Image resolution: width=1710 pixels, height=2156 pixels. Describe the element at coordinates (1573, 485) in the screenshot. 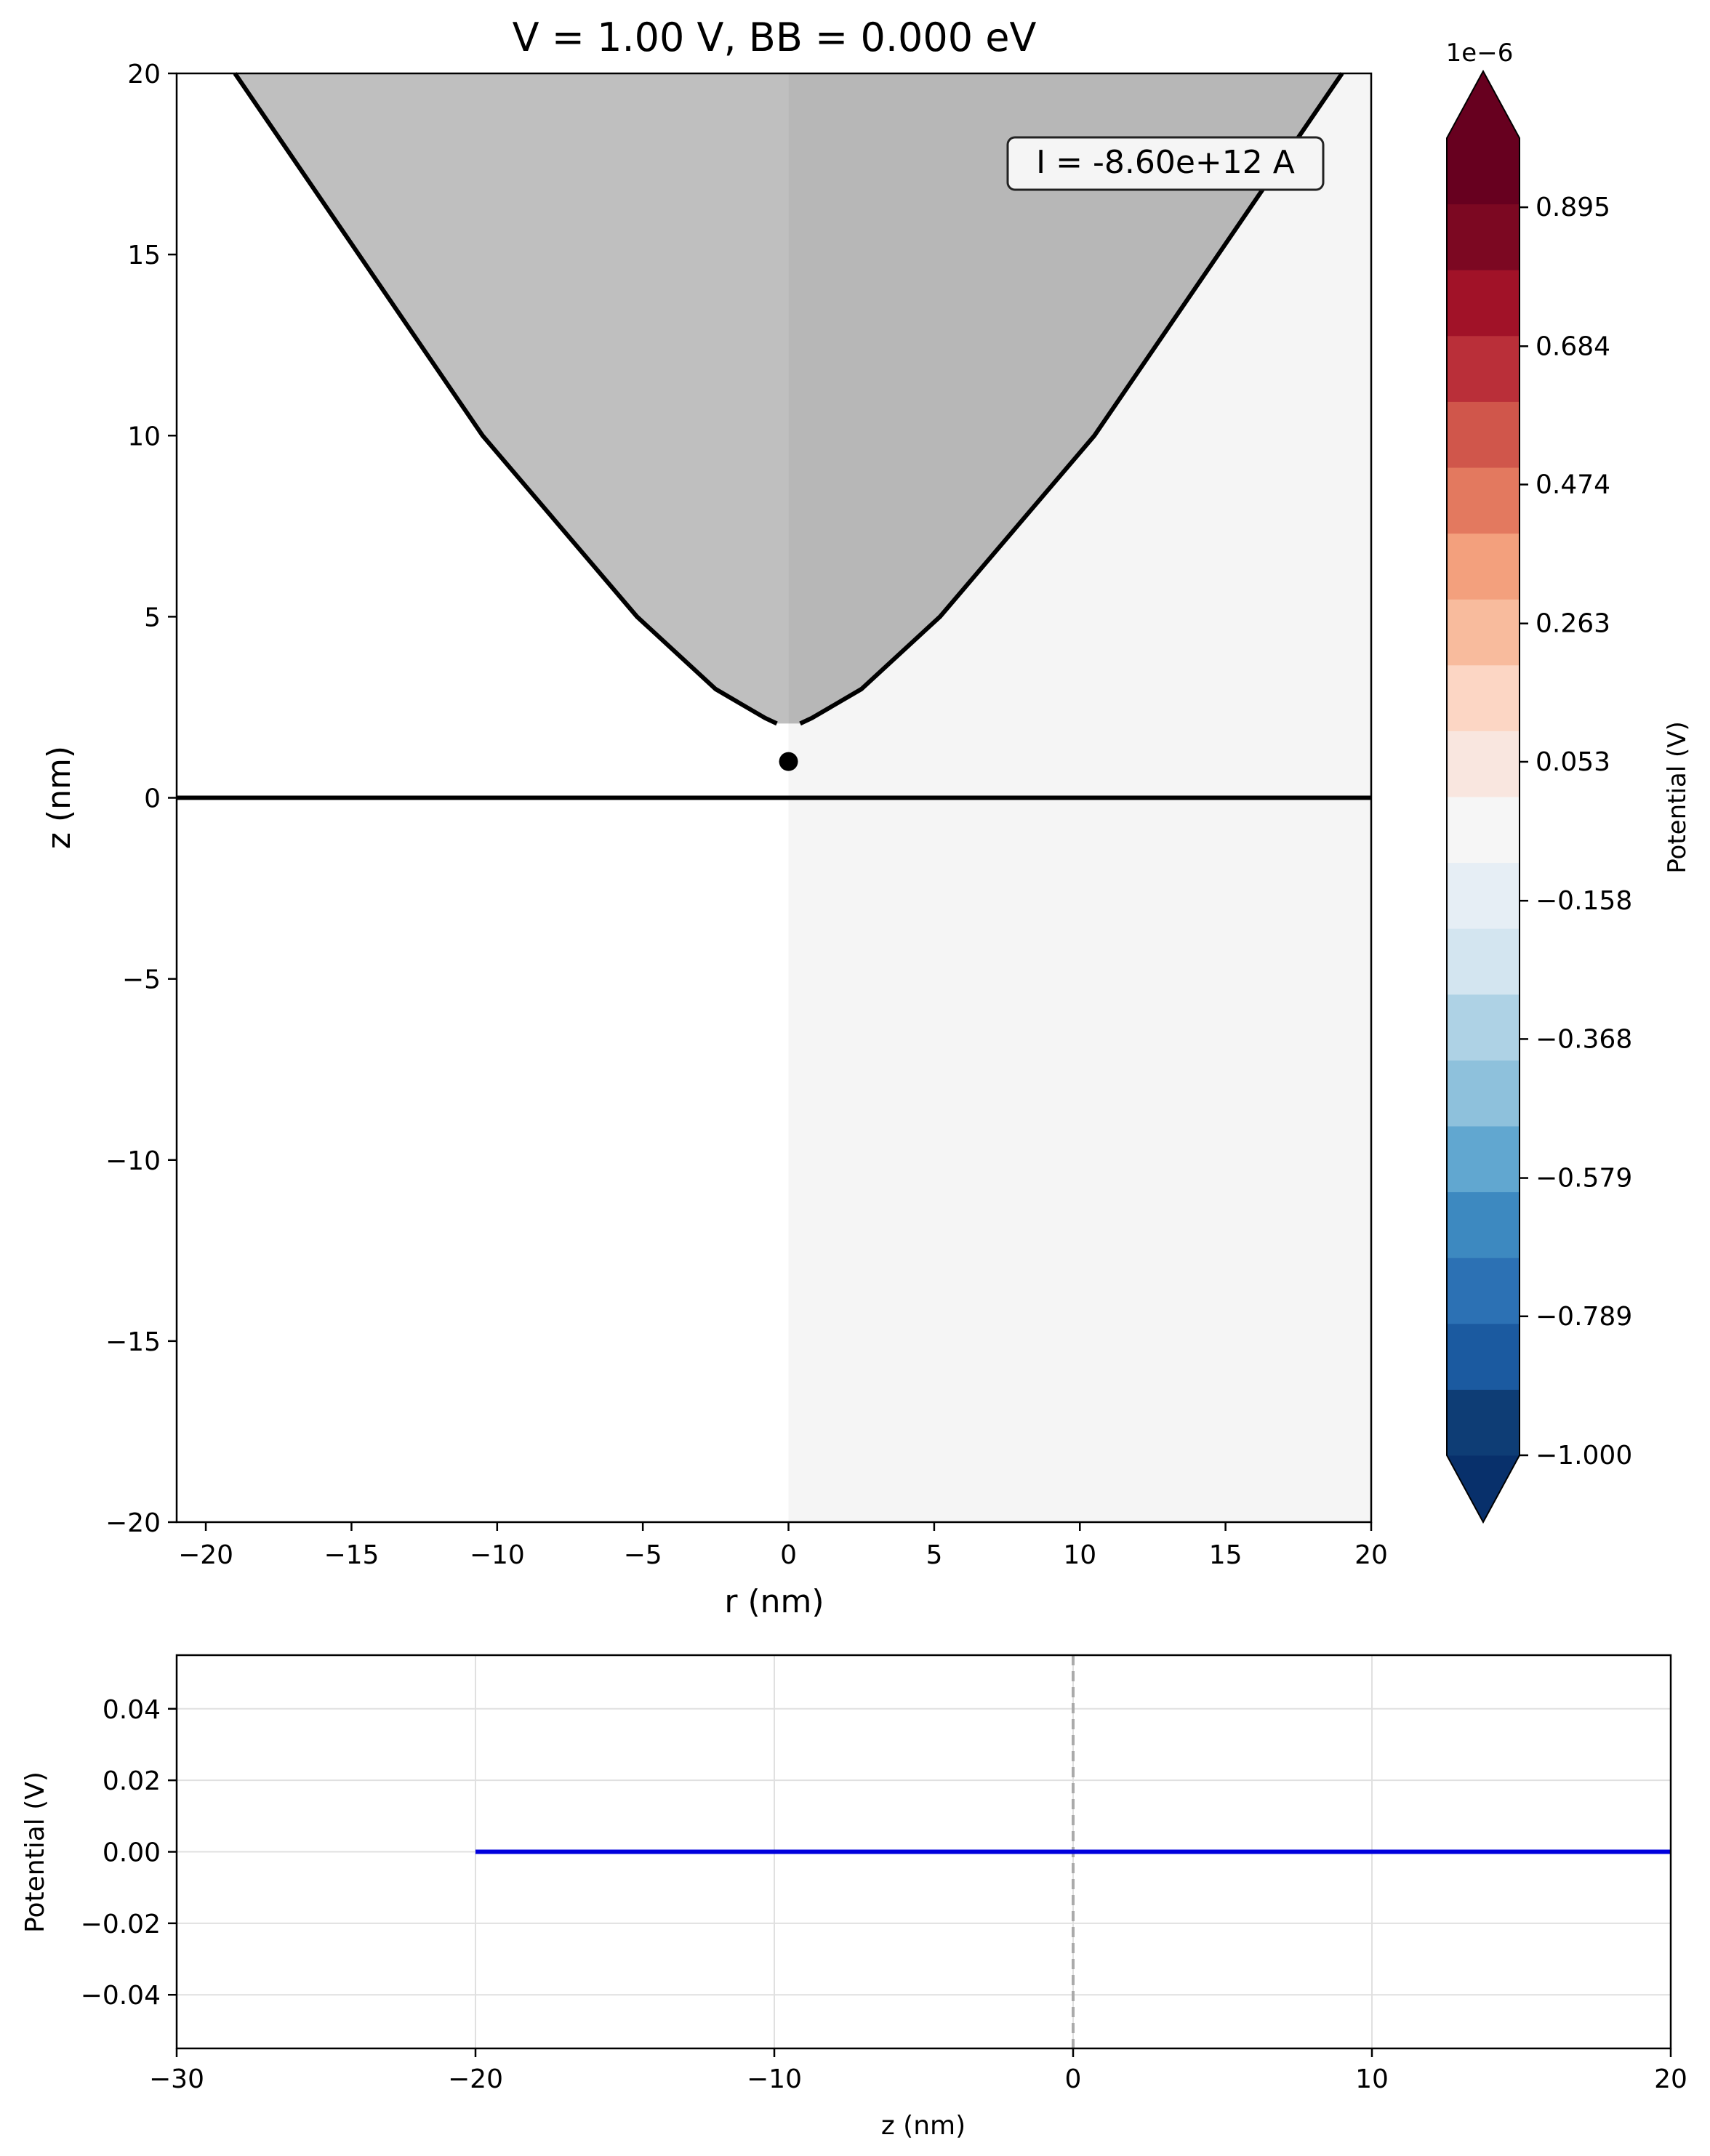

I see `colorbar-tick-label: 0.474` at that location.